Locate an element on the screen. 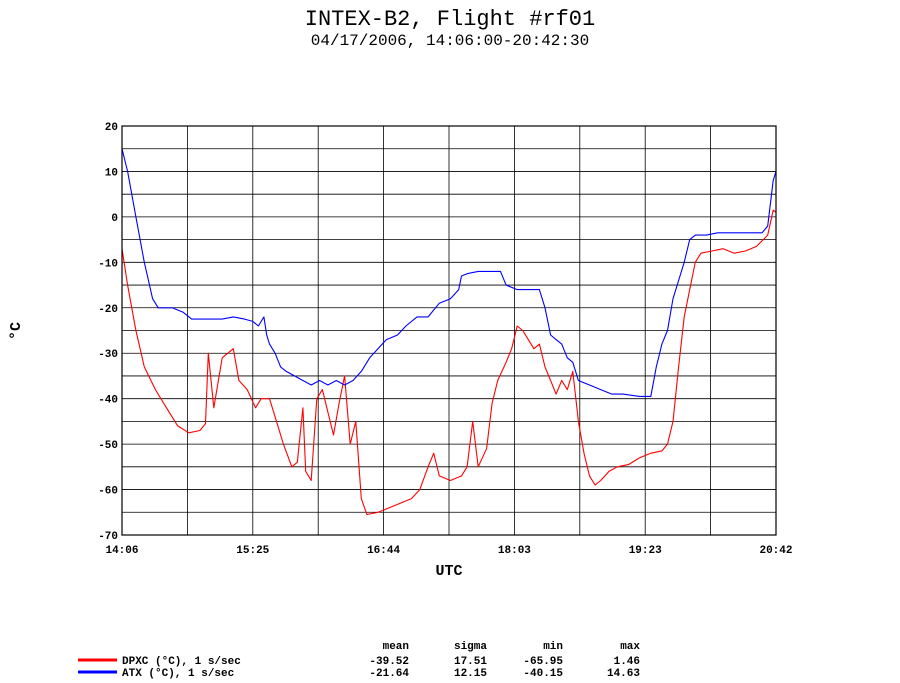 Image resolution: width=900 pixels, height=683 pixels. stats-dpxc-min: -65.95 is located at coordinates (543, 662).